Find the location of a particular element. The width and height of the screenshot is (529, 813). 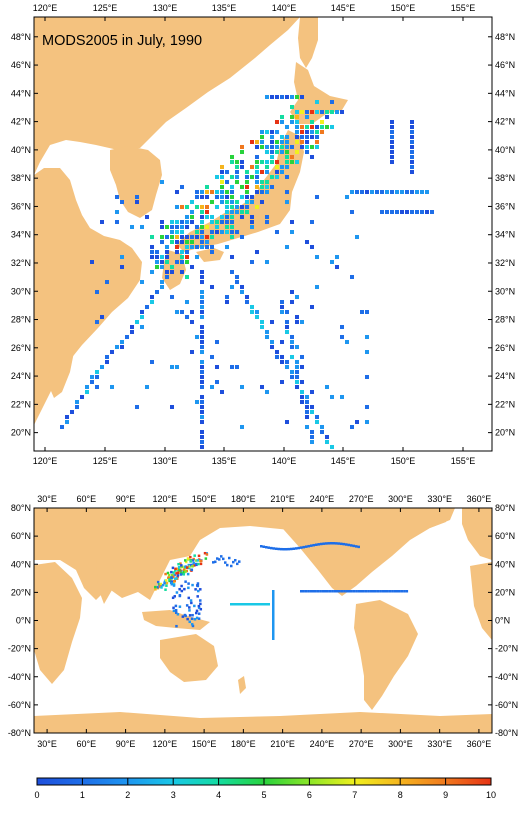

x-tick-label: 155°E is located at coordinates (463, 8).